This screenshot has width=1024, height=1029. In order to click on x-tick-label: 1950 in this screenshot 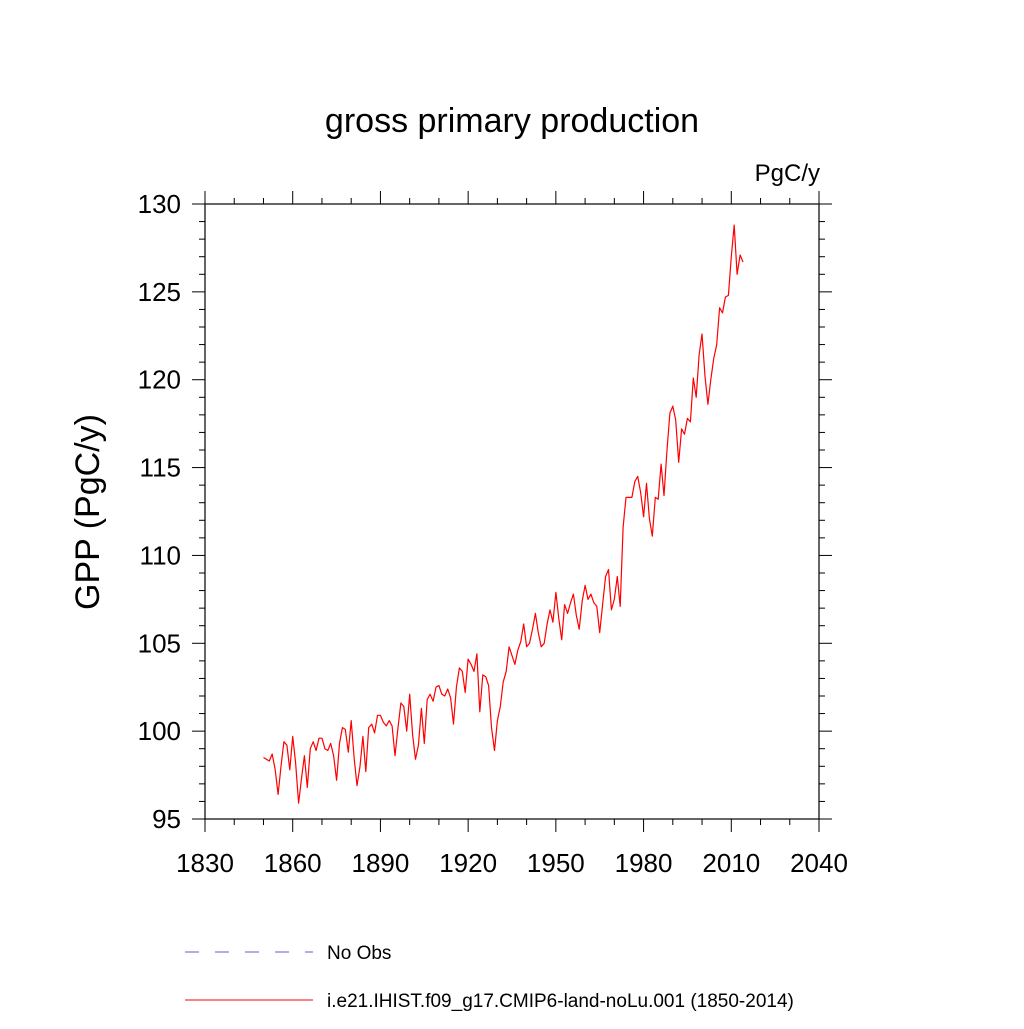, I will do `click(556, 863)`.